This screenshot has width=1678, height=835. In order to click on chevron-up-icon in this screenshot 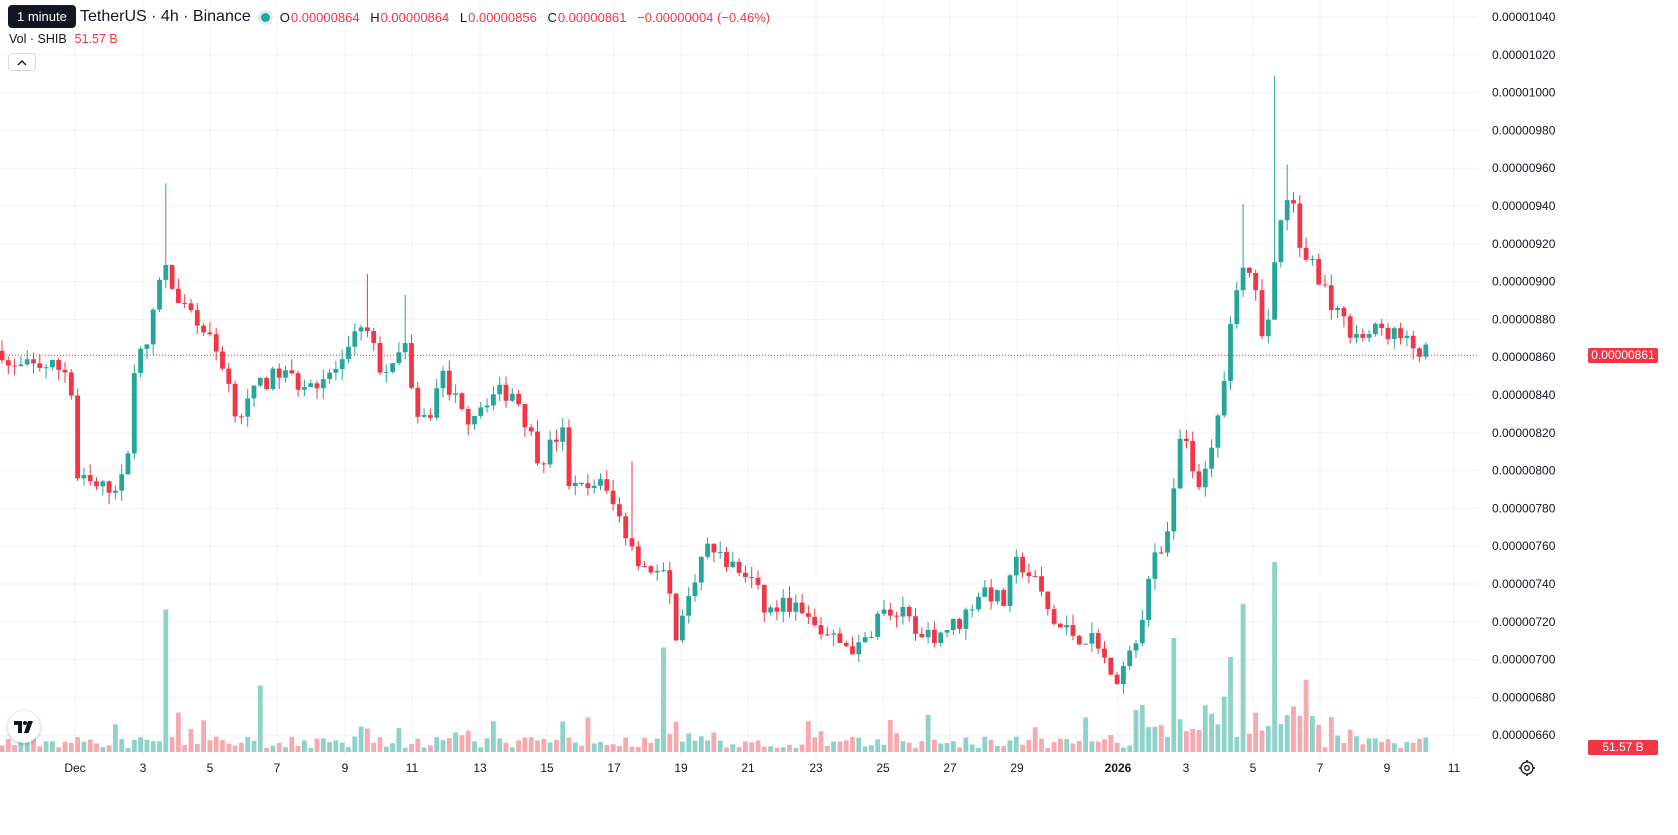, I will do `click(22, 62)`.